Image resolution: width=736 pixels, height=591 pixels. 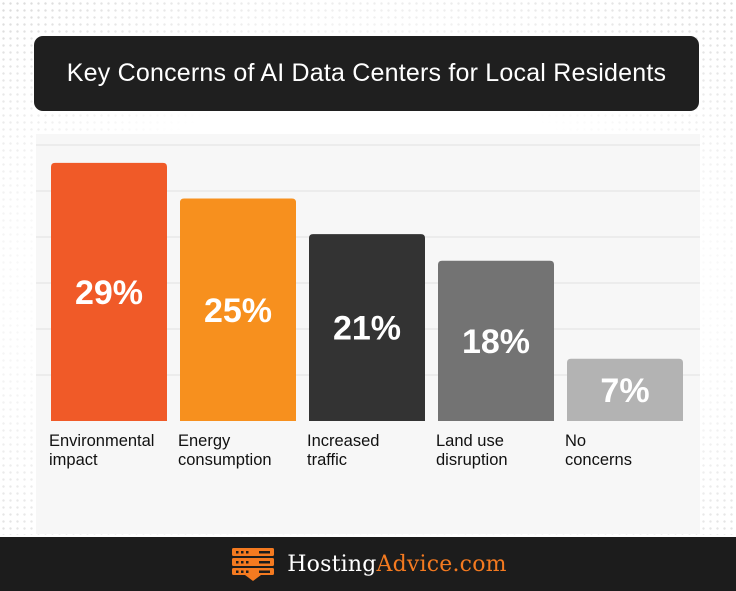 I want to click on brand-name-part1: Hosting, so click(x=332, y=564).